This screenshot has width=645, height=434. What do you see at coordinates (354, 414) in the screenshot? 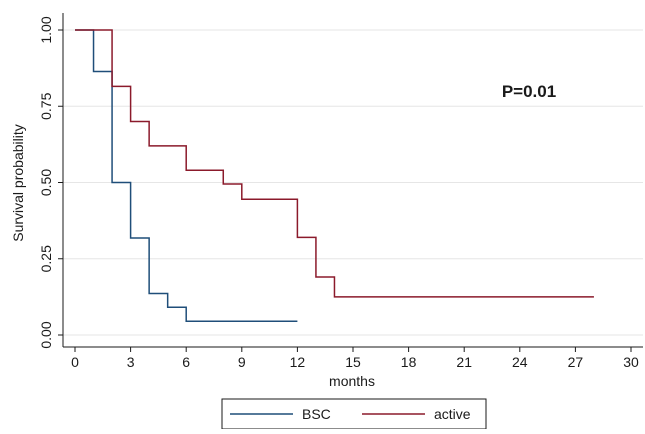
I see `legend: BSC active` at bounding box center [354, 414].